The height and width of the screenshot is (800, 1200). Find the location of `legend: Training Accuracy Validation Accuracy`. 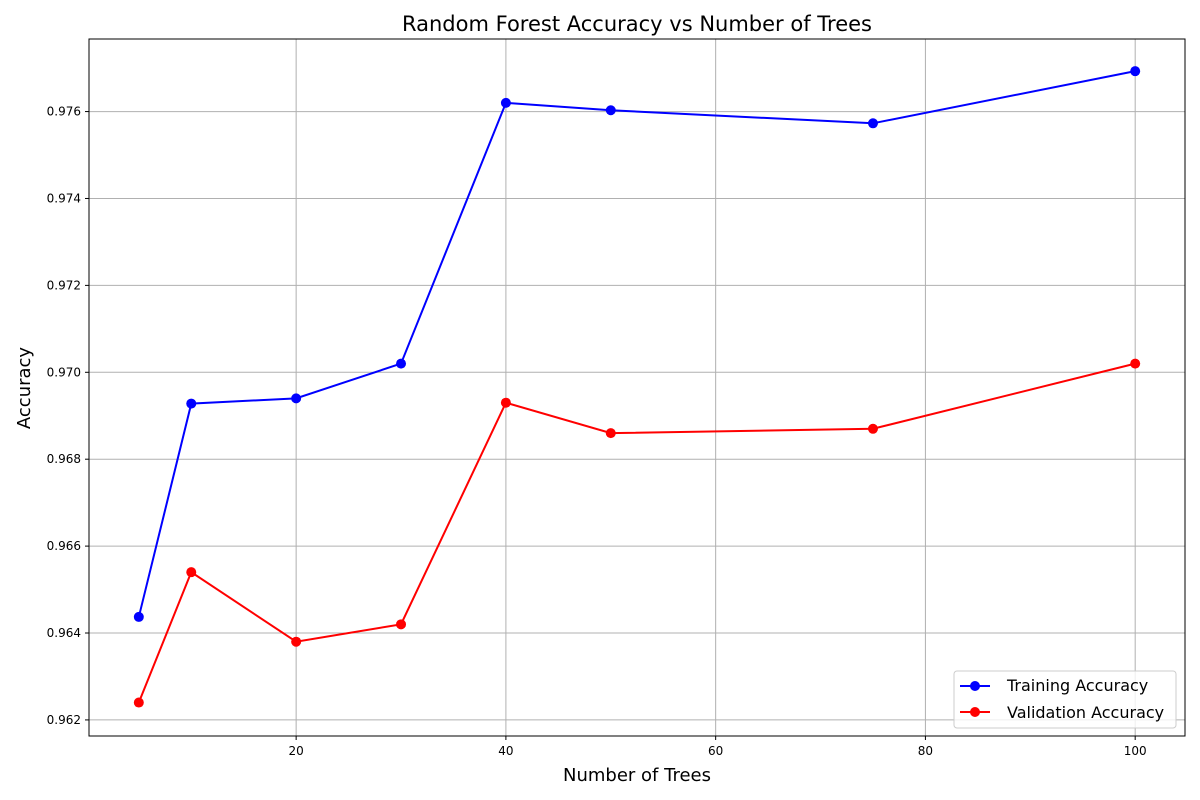

legend: Training Accuracy Validation Accuracy is located at coordinates (1065, 699).